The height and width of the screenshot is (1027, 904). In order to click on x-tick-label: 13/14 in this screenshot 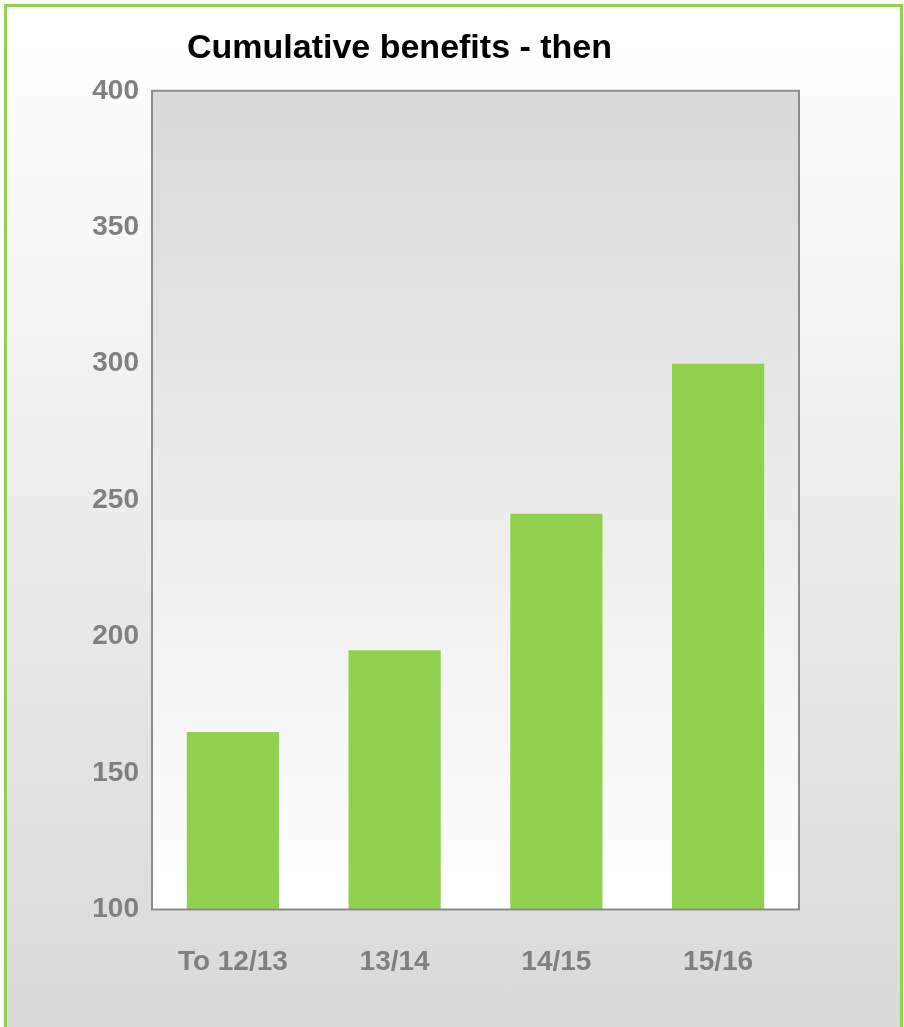, I will do `click(395, 960)`.